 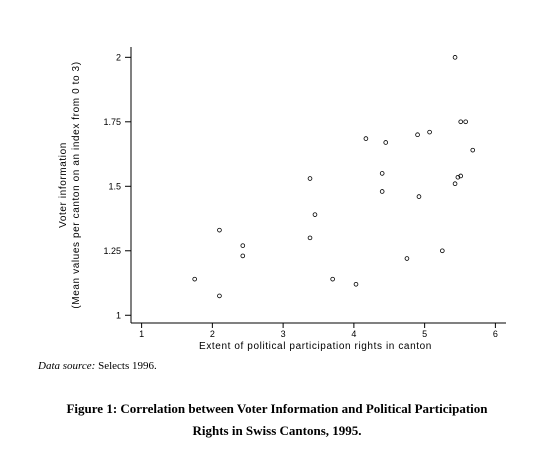 I want to click on y-tick-label: 1.5, so click(x=114, y=186).